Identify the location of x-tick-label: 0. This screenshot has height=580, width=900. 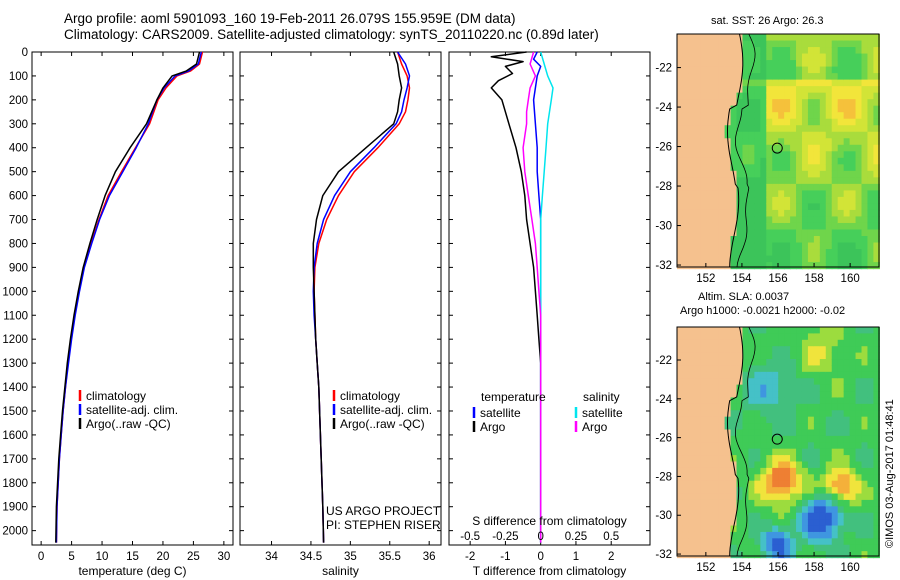
(540, 557).